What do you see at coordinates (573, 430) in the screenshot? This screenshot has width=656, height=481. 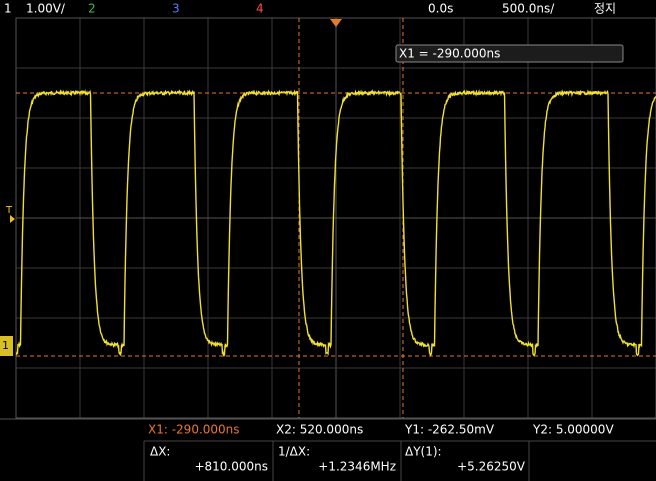 I see `cursor-y2-value: Y2: 5.00000V` at bounding box center [573, 430].